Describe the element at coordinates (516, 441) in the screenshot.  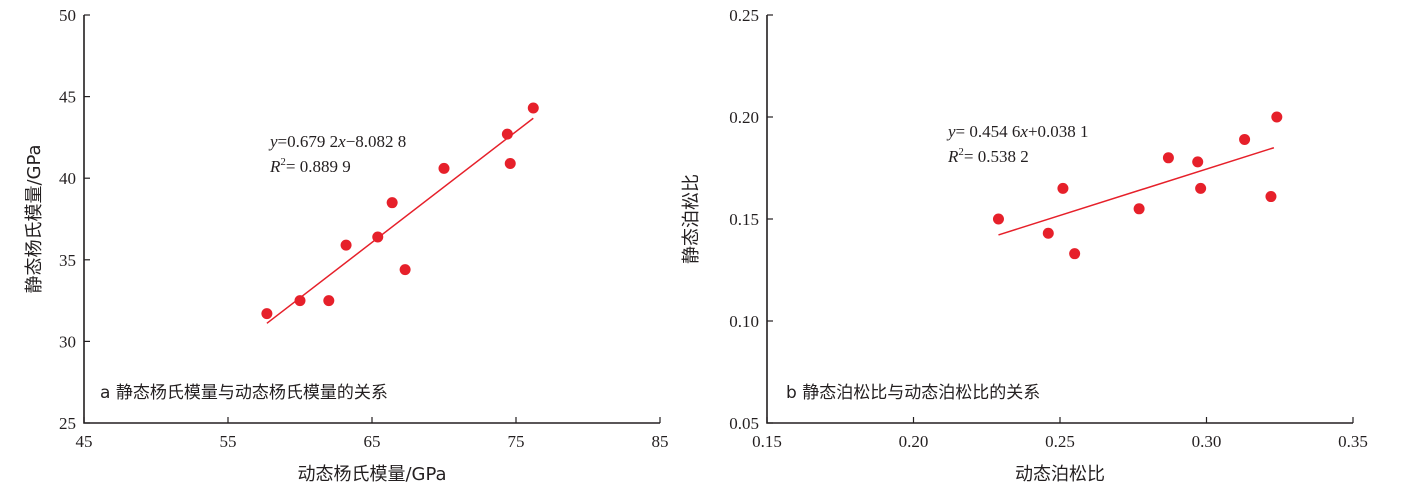
I see `panel-a-x-tick-label: 75` at that location.